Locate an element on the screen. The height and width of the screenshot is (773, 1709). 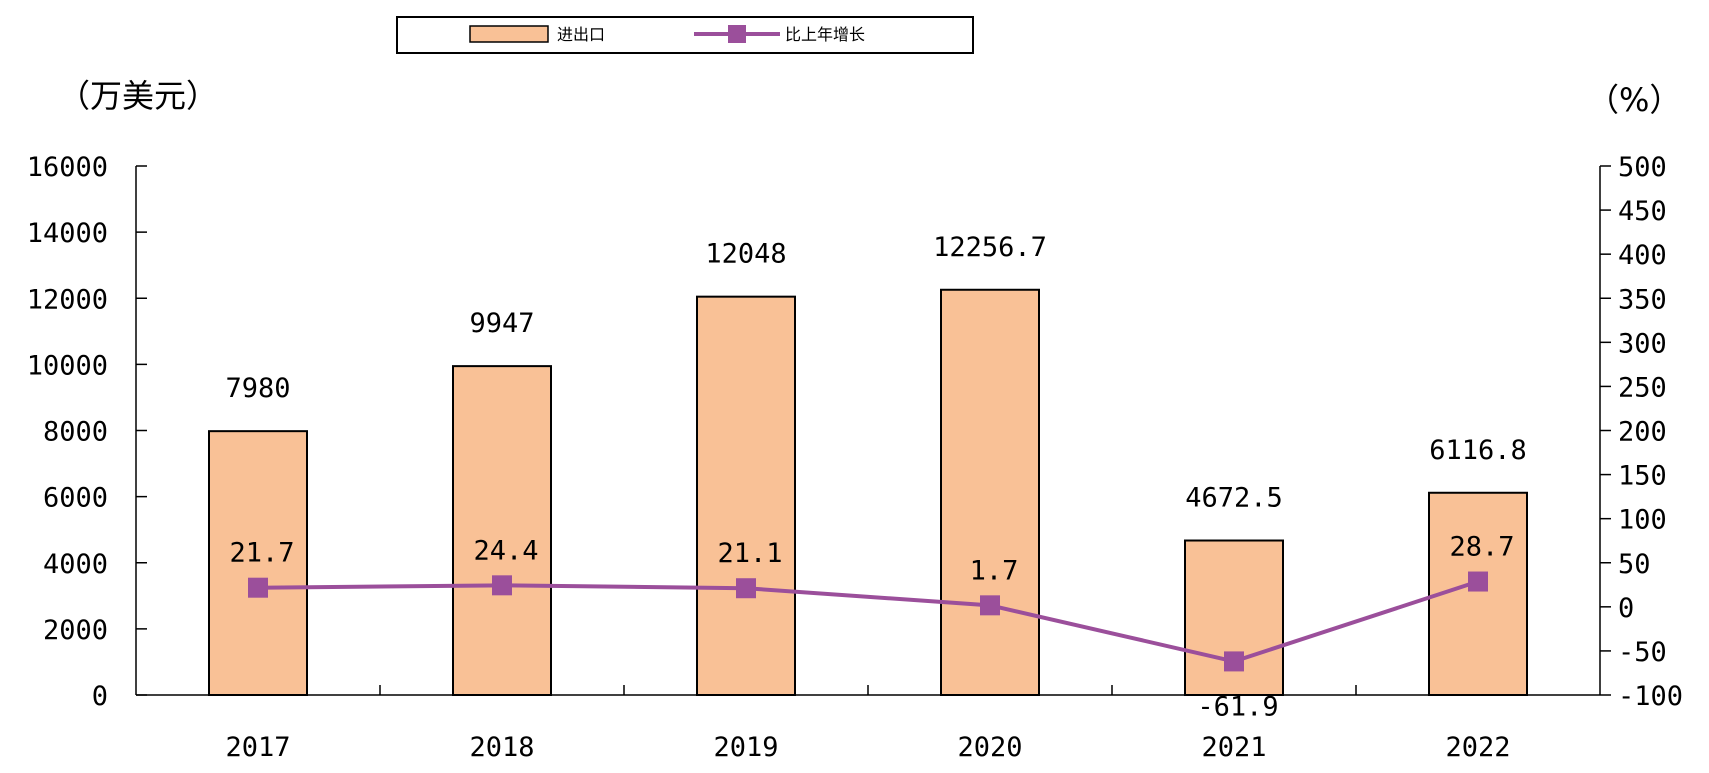
right-axis-tick-label: -50 is located at coordinates (1642, 652).